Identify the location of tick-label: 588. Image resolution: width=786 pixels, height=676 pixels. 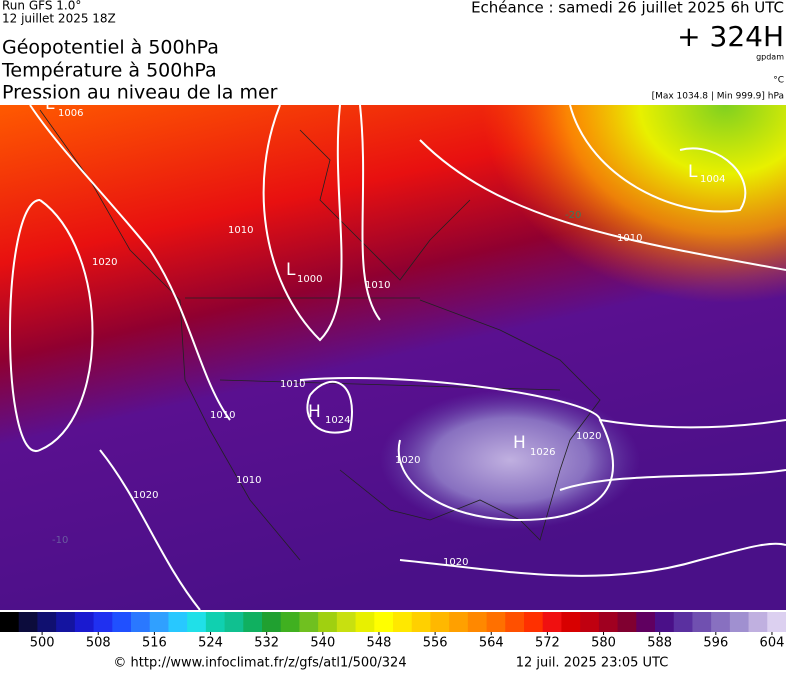
(659, 643).